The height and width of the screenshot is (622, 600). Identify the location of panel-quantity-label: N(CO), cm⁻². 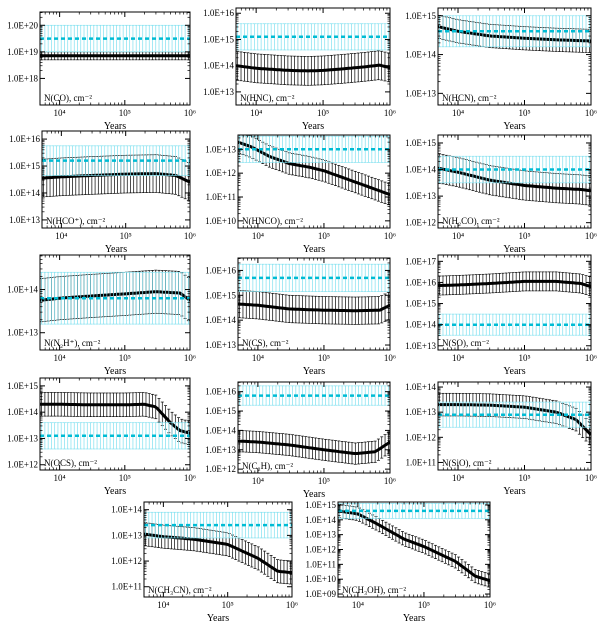
(68, 98).